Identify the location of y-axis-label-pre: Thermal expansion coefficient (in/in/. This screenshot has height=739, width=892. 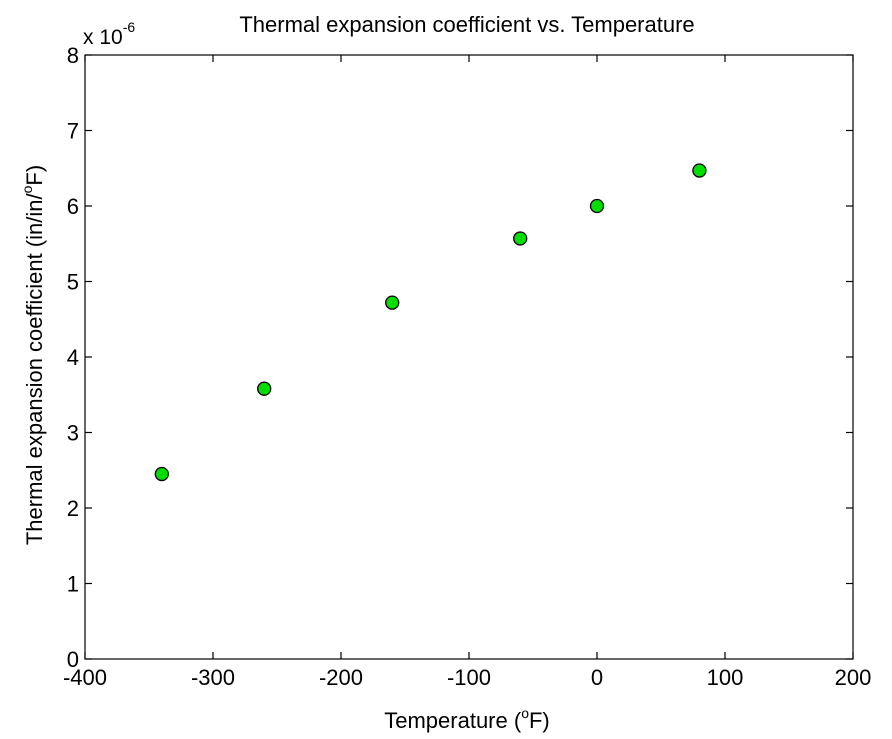
(34, 369).